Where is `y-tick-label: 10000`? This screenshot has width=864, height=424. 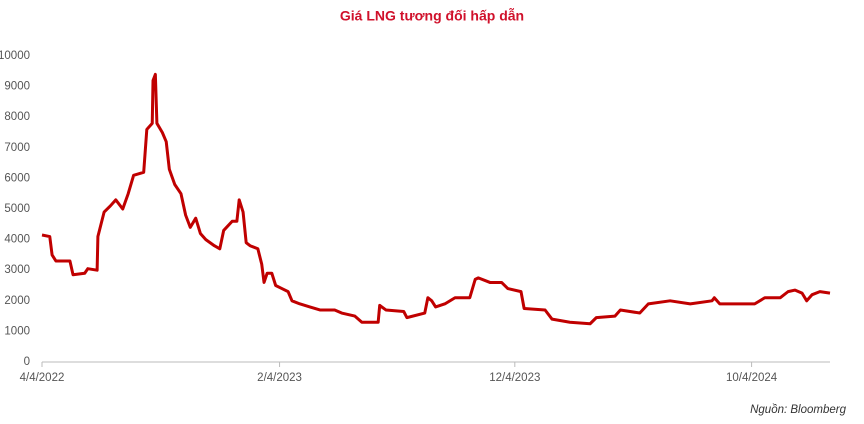
y-tick-label: 10000 is located at coordinates (15, 56).